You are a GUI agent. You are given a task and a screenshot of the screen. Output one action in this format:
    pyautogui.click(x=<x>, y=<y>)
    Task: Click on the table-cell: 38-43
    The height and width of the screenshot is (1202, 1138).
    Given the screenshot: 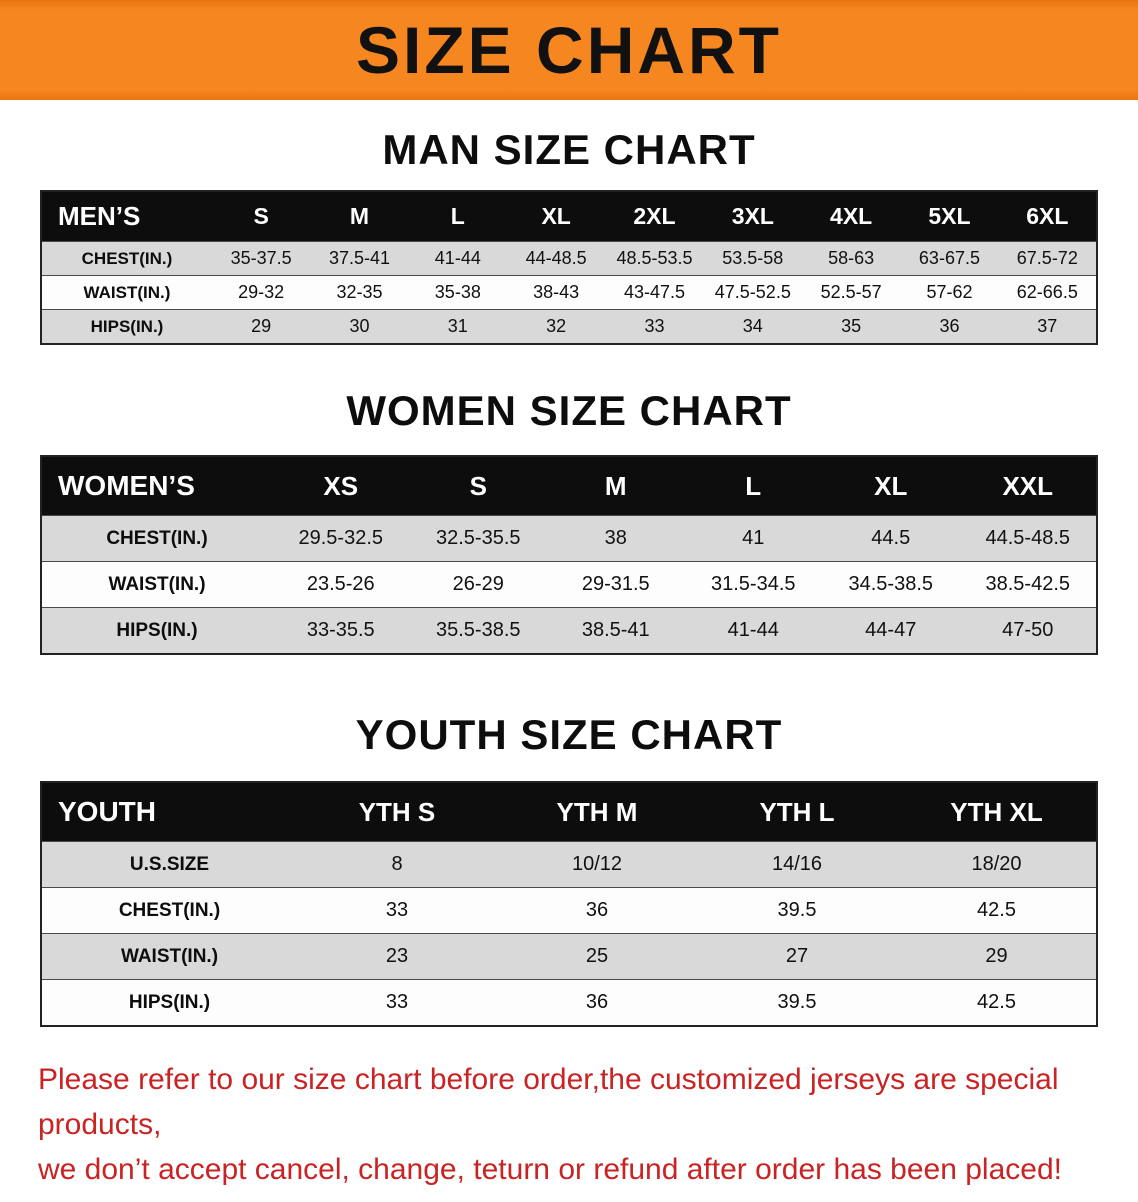 What is the action you would take?
    pyautogui.click(x=556, y=292)
    